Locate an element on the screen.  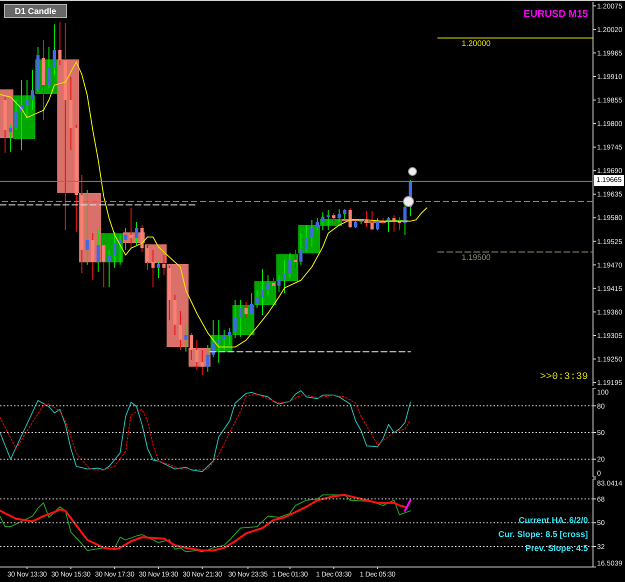
annotation: D1 Candle is located at coordinates (35, 11).